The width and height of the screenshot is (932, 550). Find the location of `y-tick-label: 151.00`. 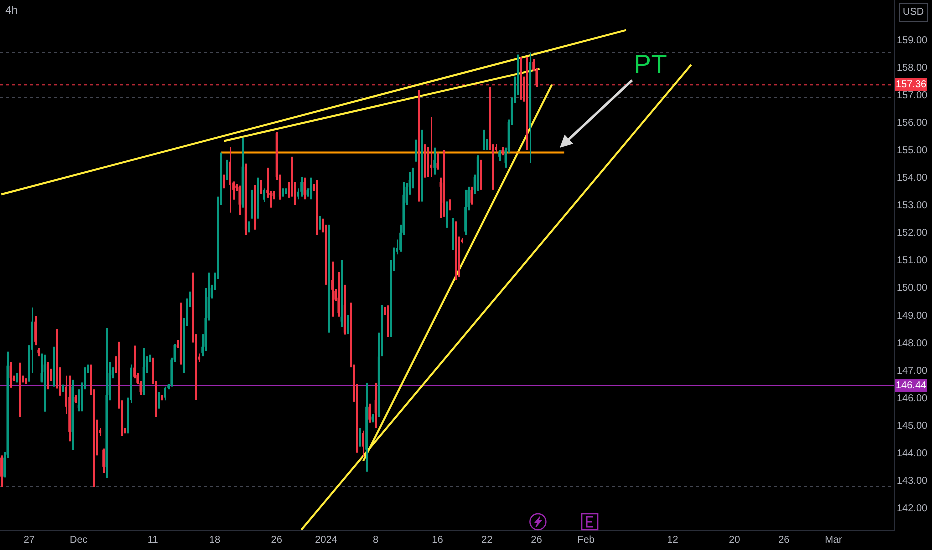

y-tick-label: 151.00 is located at coordinates (912, 261).